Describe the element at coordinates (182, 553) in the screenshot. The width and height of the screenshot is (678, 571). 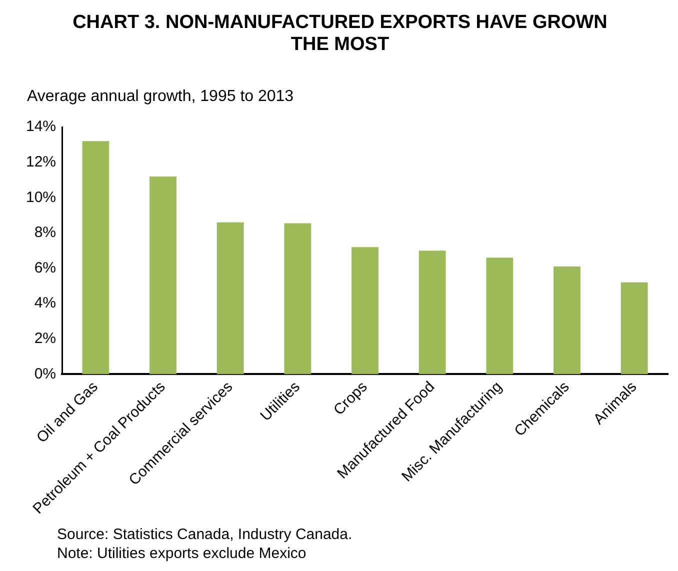
I see `text: Note: Utilities exports exclude Mexico` at that location.